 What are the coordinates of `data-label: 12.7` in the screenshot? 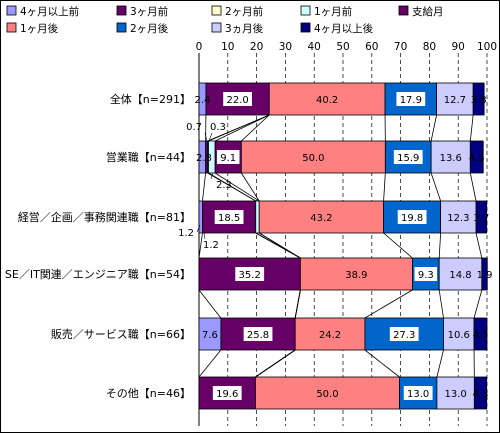 It's located at (455, 100).